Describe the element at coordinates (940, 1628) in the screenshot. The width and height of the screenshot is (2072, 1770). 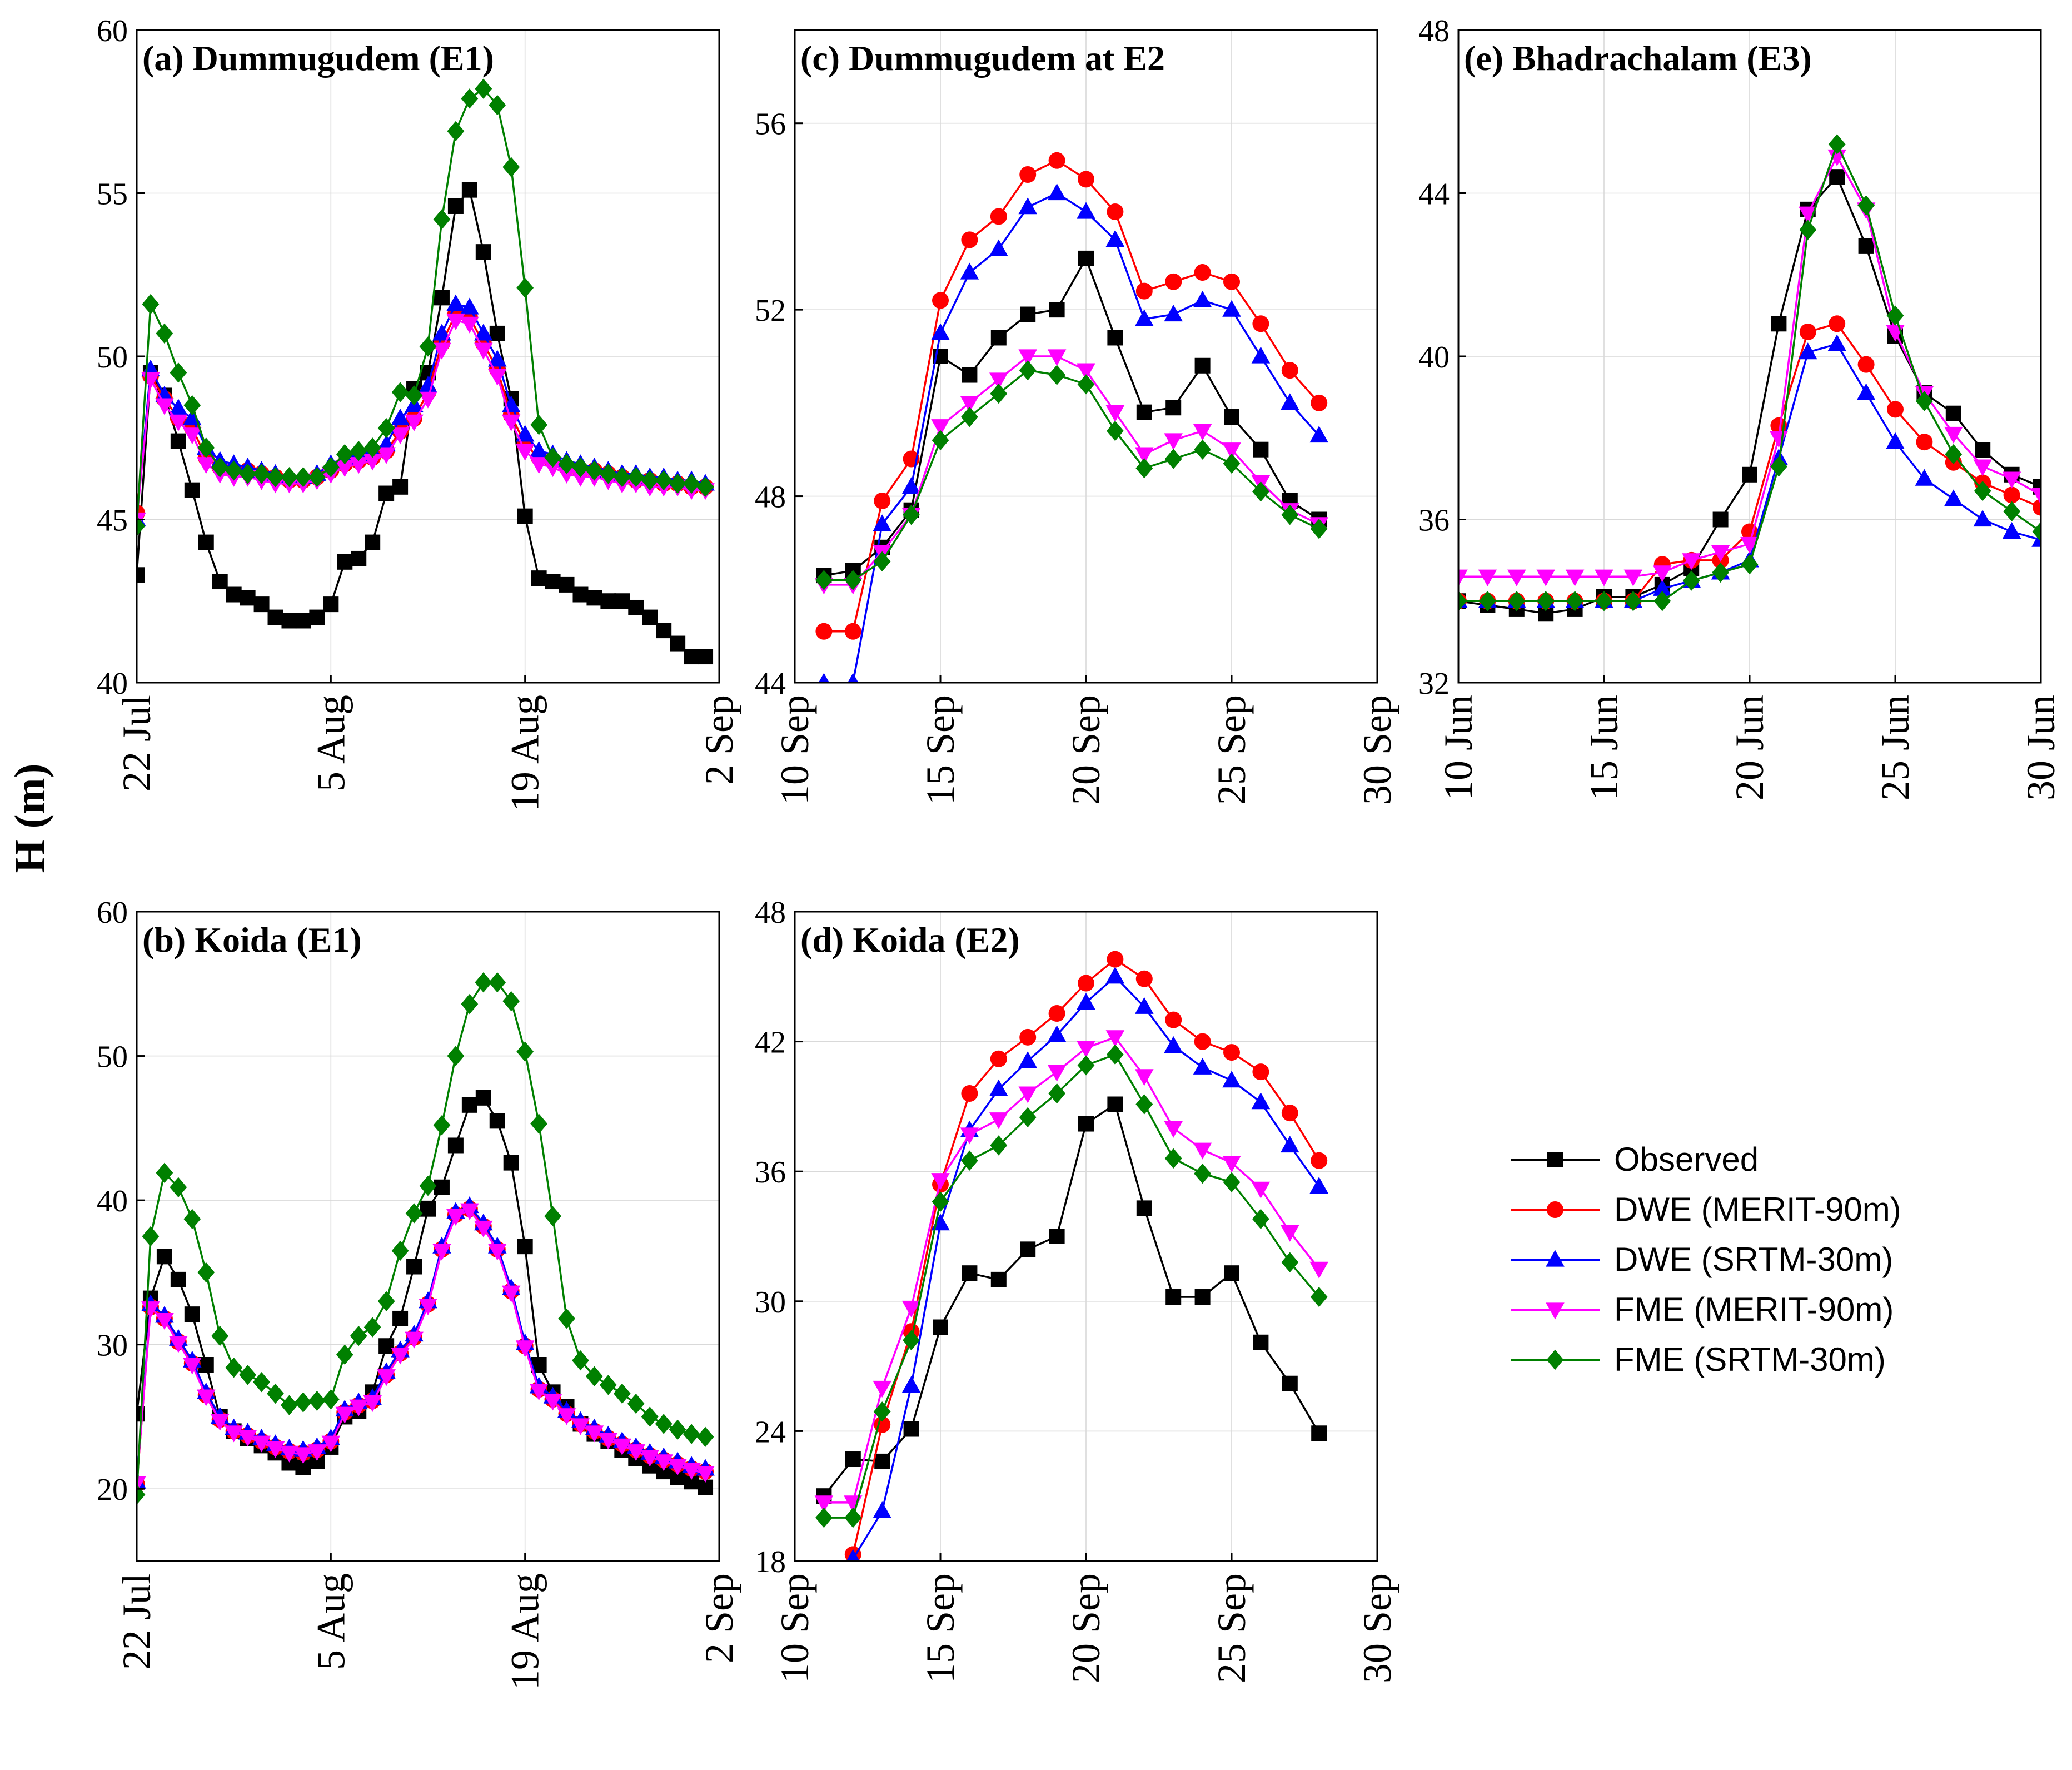
I see `panel-d-xtick-label-1: 15 Sep` at that location.